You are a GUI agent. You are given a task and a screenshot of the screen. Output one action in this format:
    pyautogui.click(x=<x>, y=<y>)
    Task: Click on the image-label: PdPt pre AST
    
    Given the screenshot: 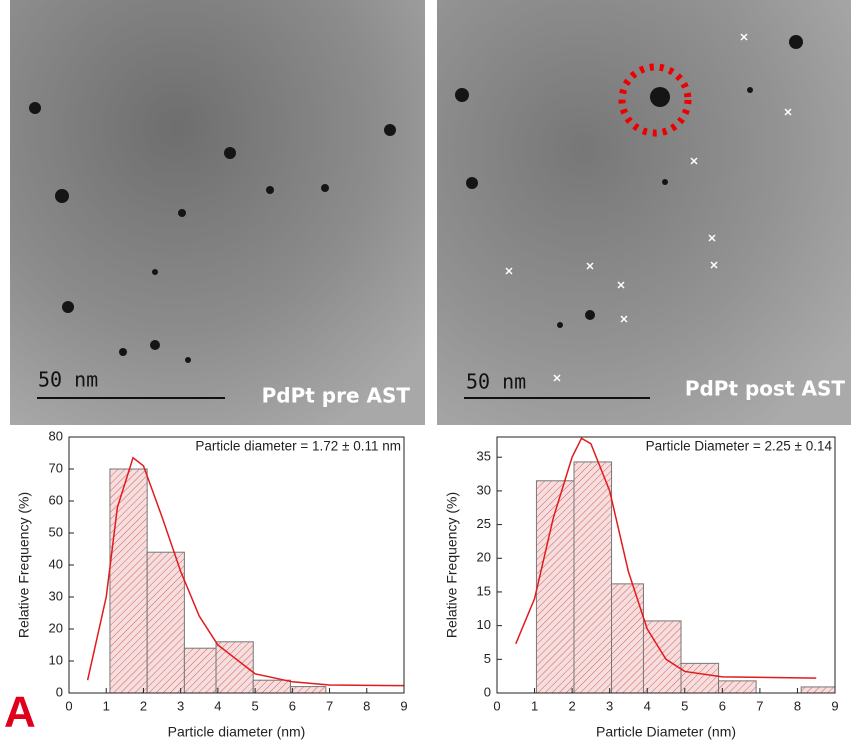 What is the action you would take?
    pyautogui.click(x=336, y=396)
    